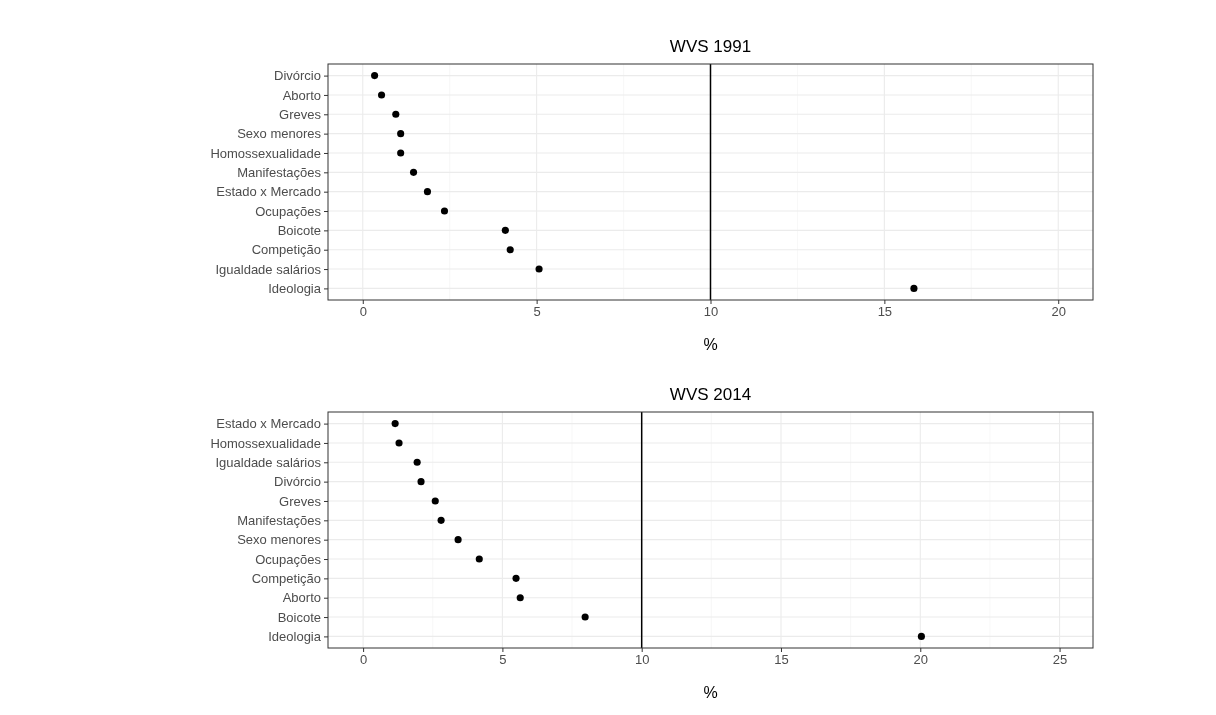 This screenshot has width=1216, height=715. Describe the element at coordinates (710, 394) in the screenshot. I see `chart-title: WVS 2014` at that location.